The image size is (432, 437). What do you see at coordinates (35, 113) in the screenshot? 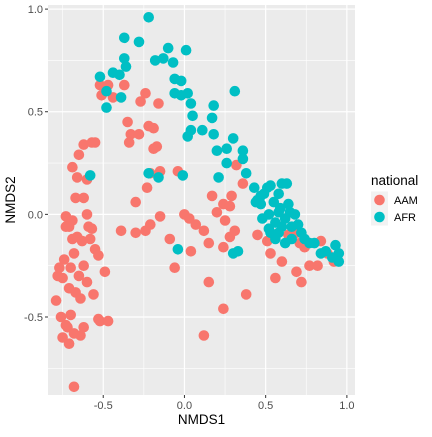
I see `y-tick-label: 0.5` at bounding box center [35, 113].